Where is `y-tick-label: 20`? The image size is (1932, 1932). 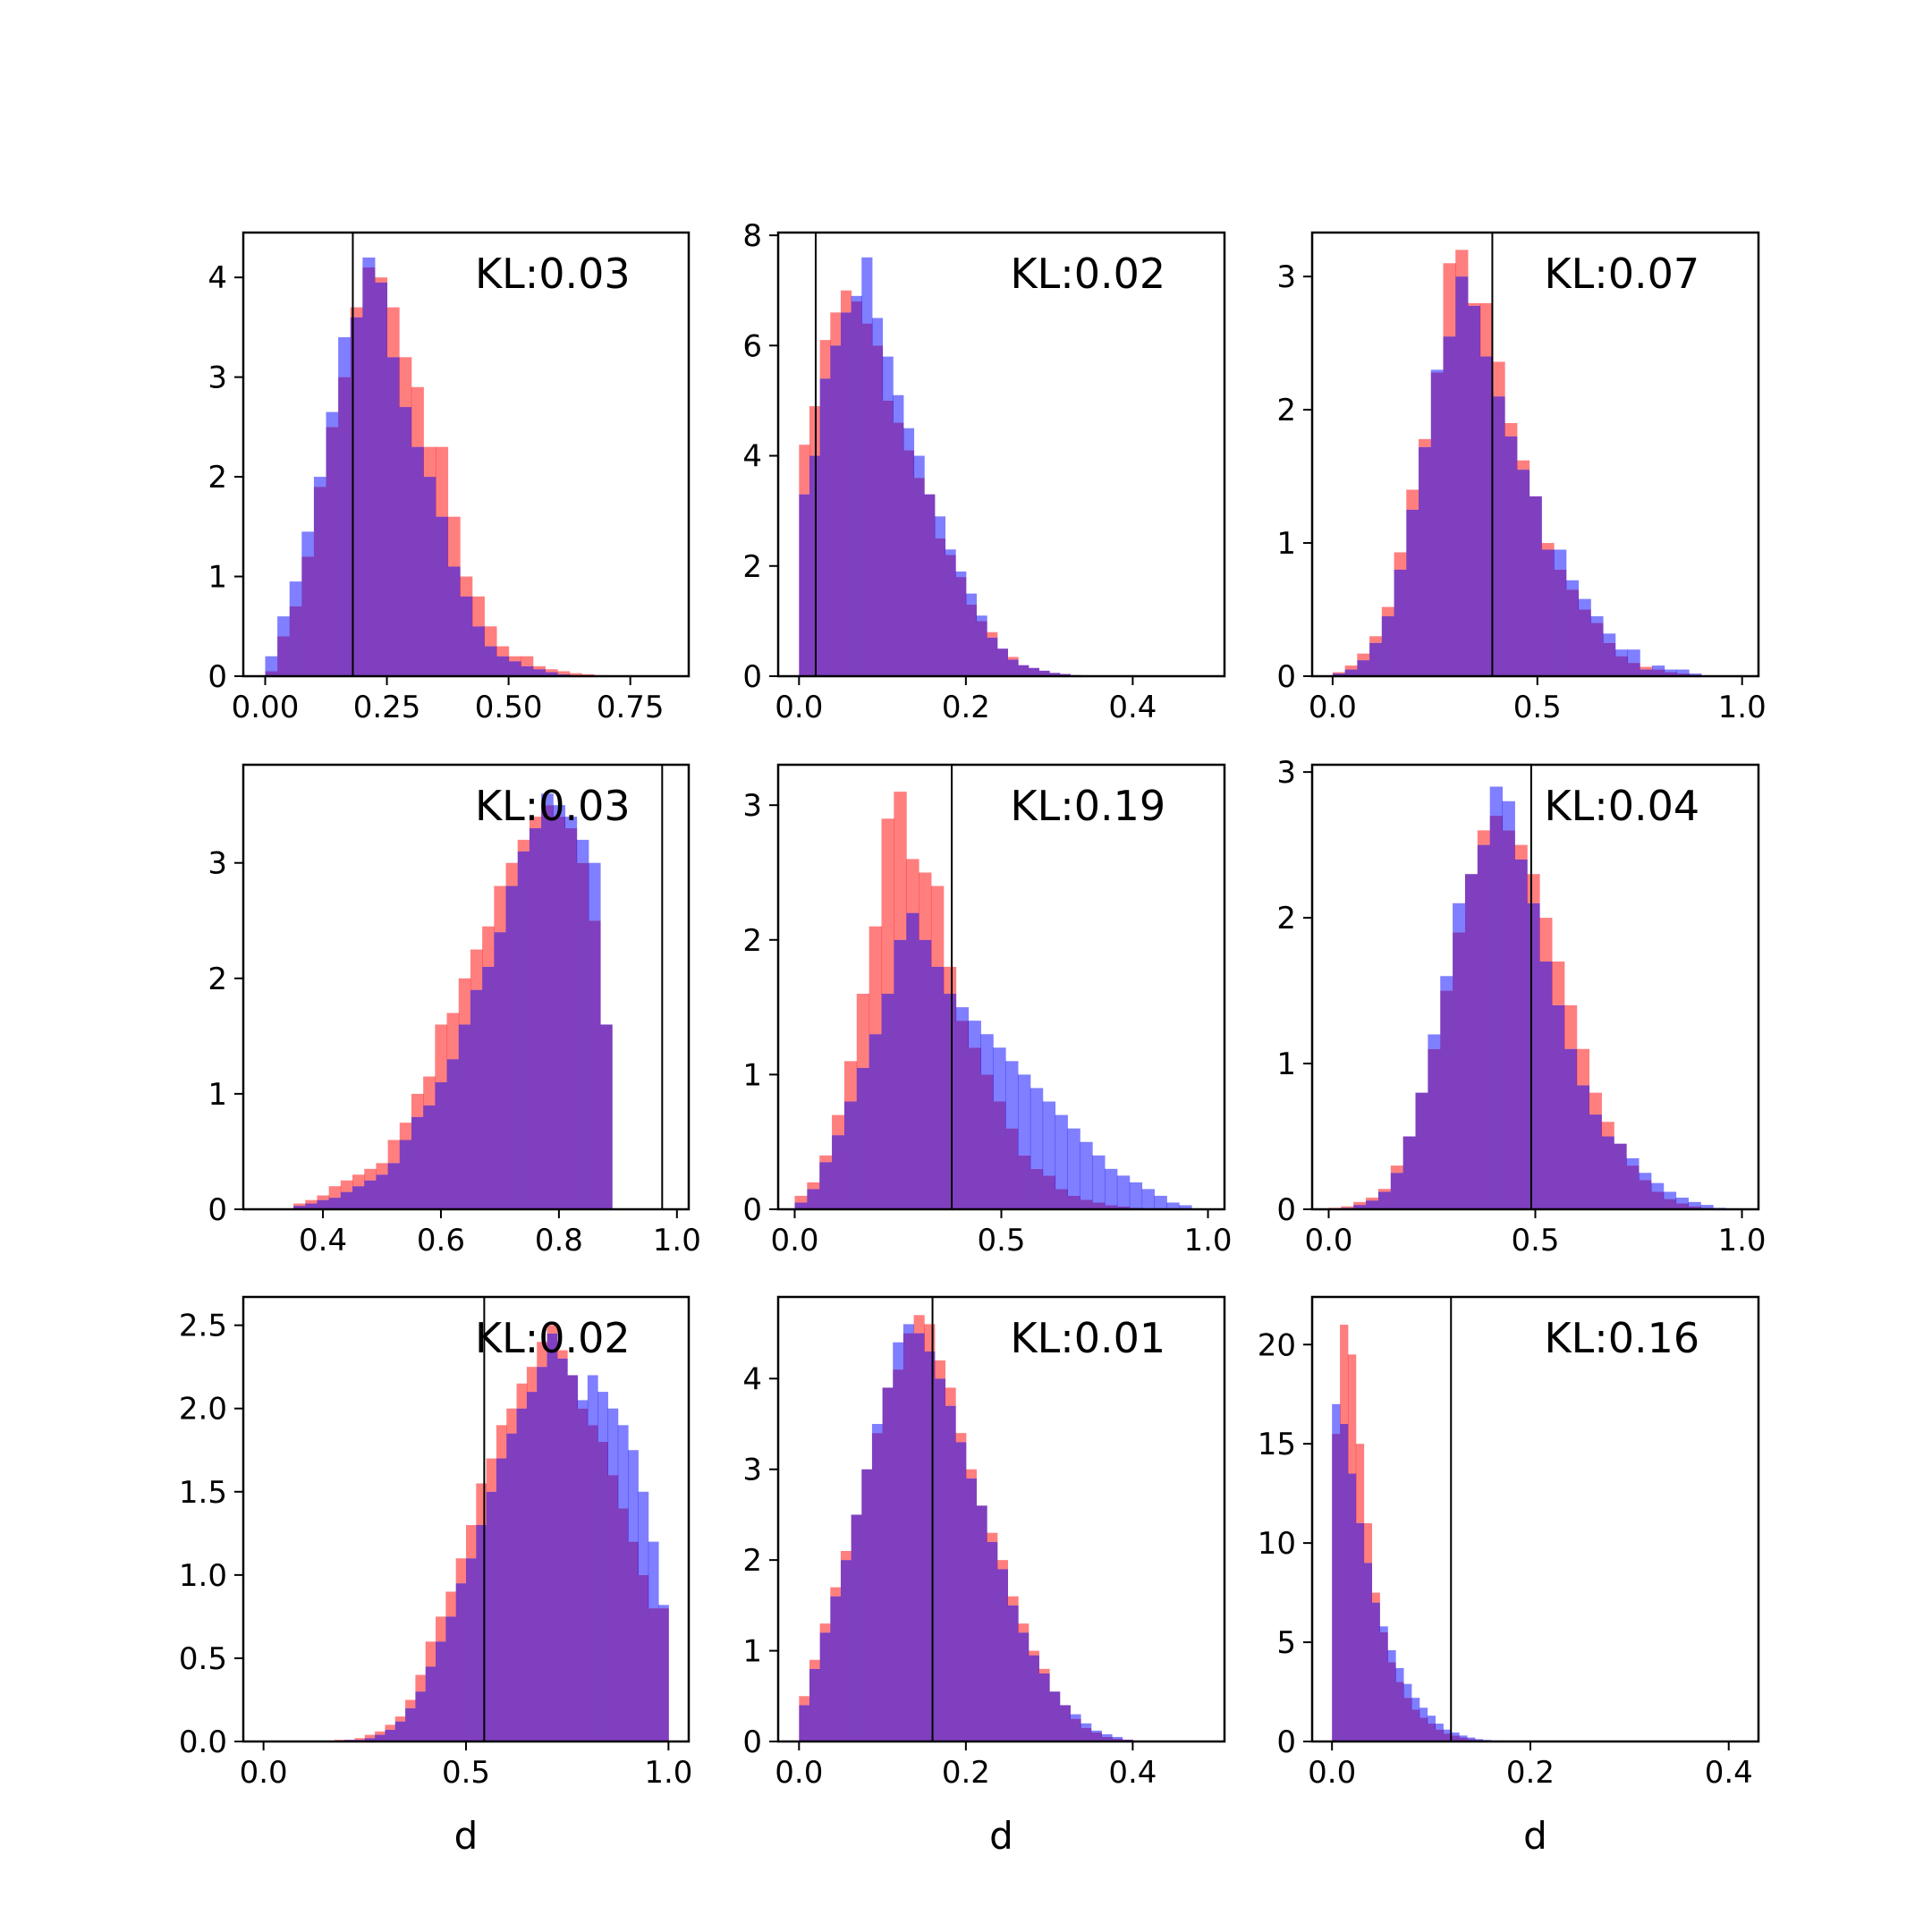 y-tick-label: 20 is located at coordinates (1277, 1345).